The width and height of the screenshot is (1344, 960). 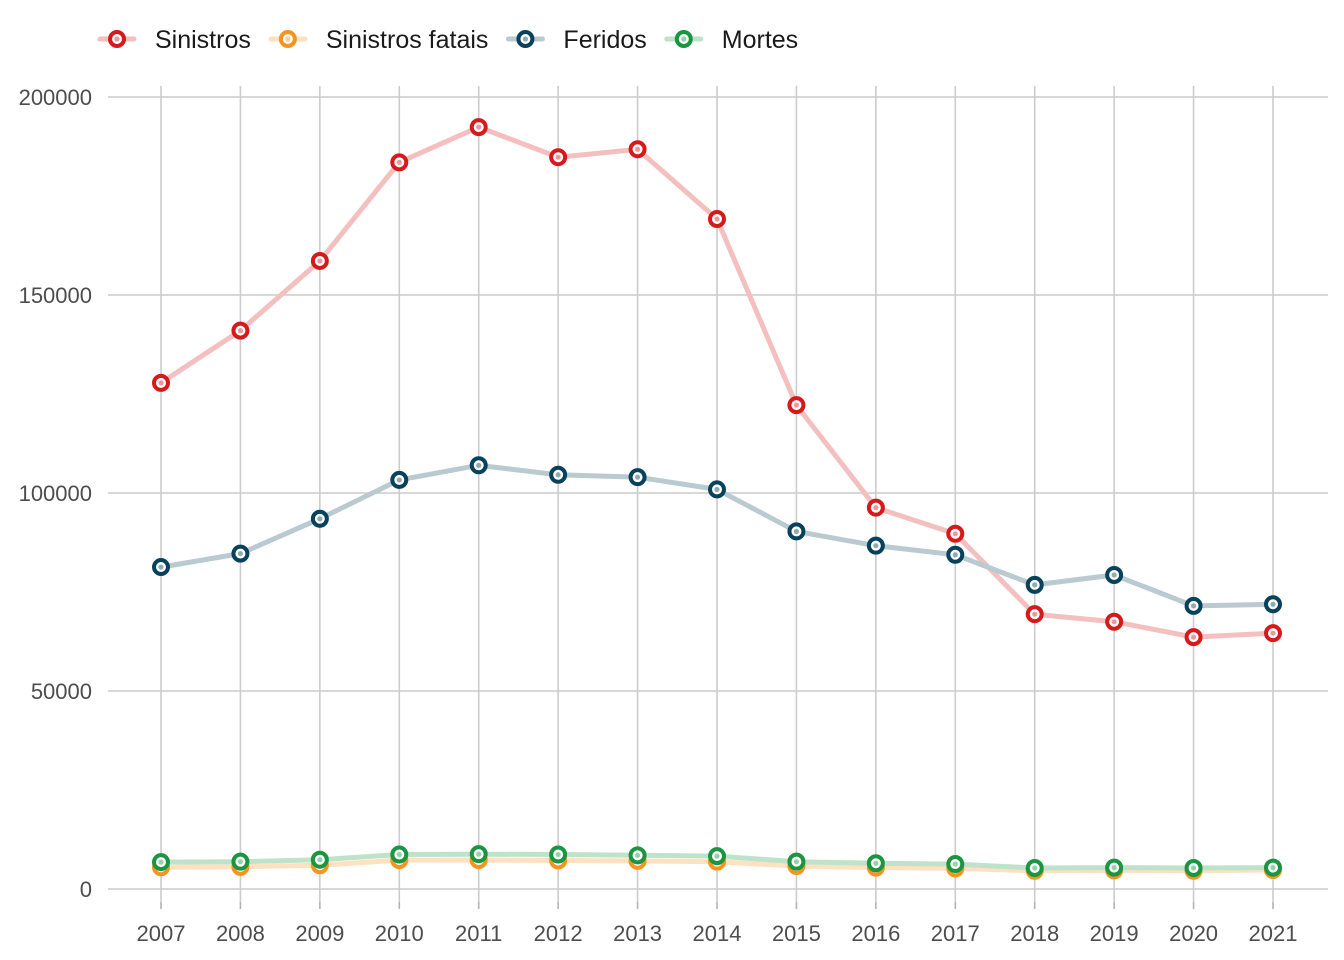 What do you see at coordinates (875, 933) in the screenshot?
I see `x-tick-label: 2016` at bounding box center [875, 933].